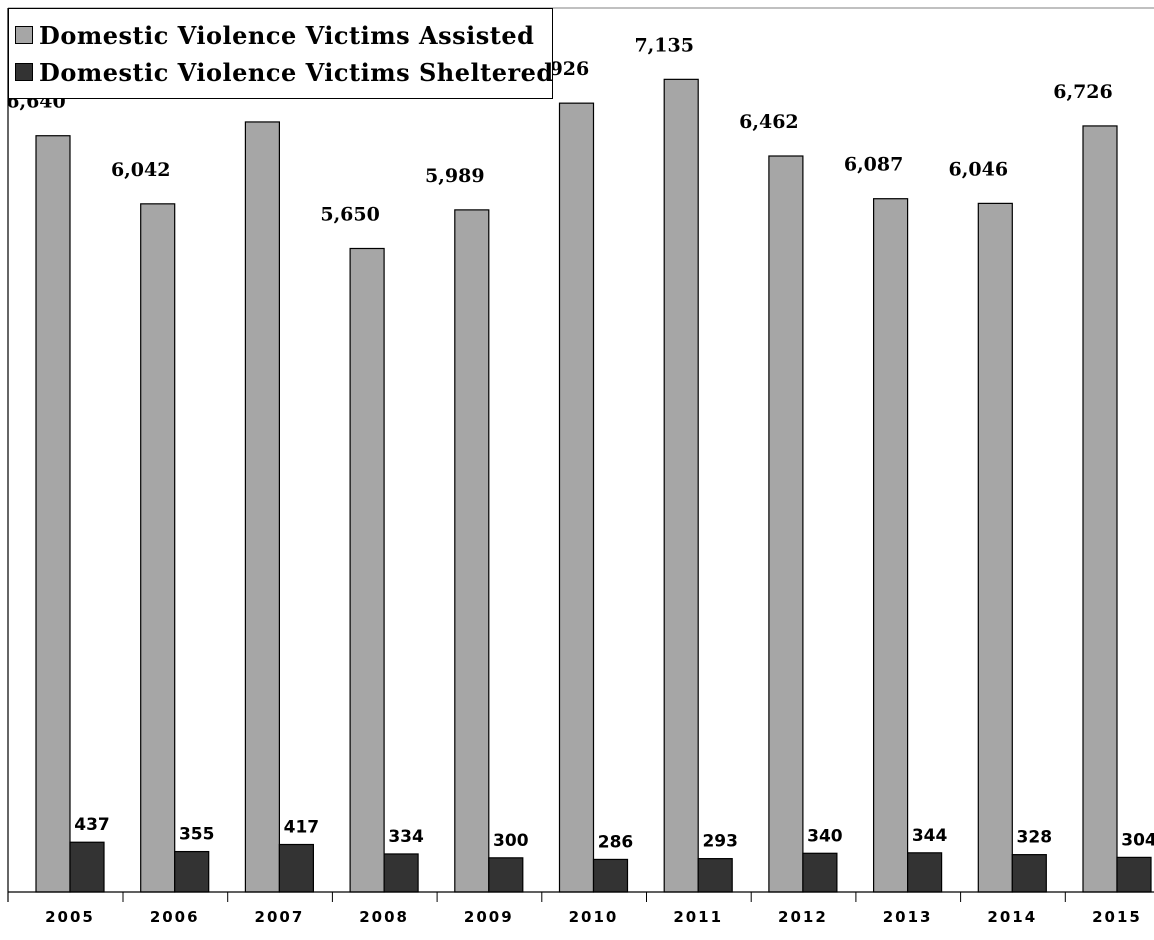 The height and width of the screenshot is (940, 1154). Describe the element at coordinates (1012, 917) in the screenshot. I see `x-tick-label-2014: 2014` at that location.